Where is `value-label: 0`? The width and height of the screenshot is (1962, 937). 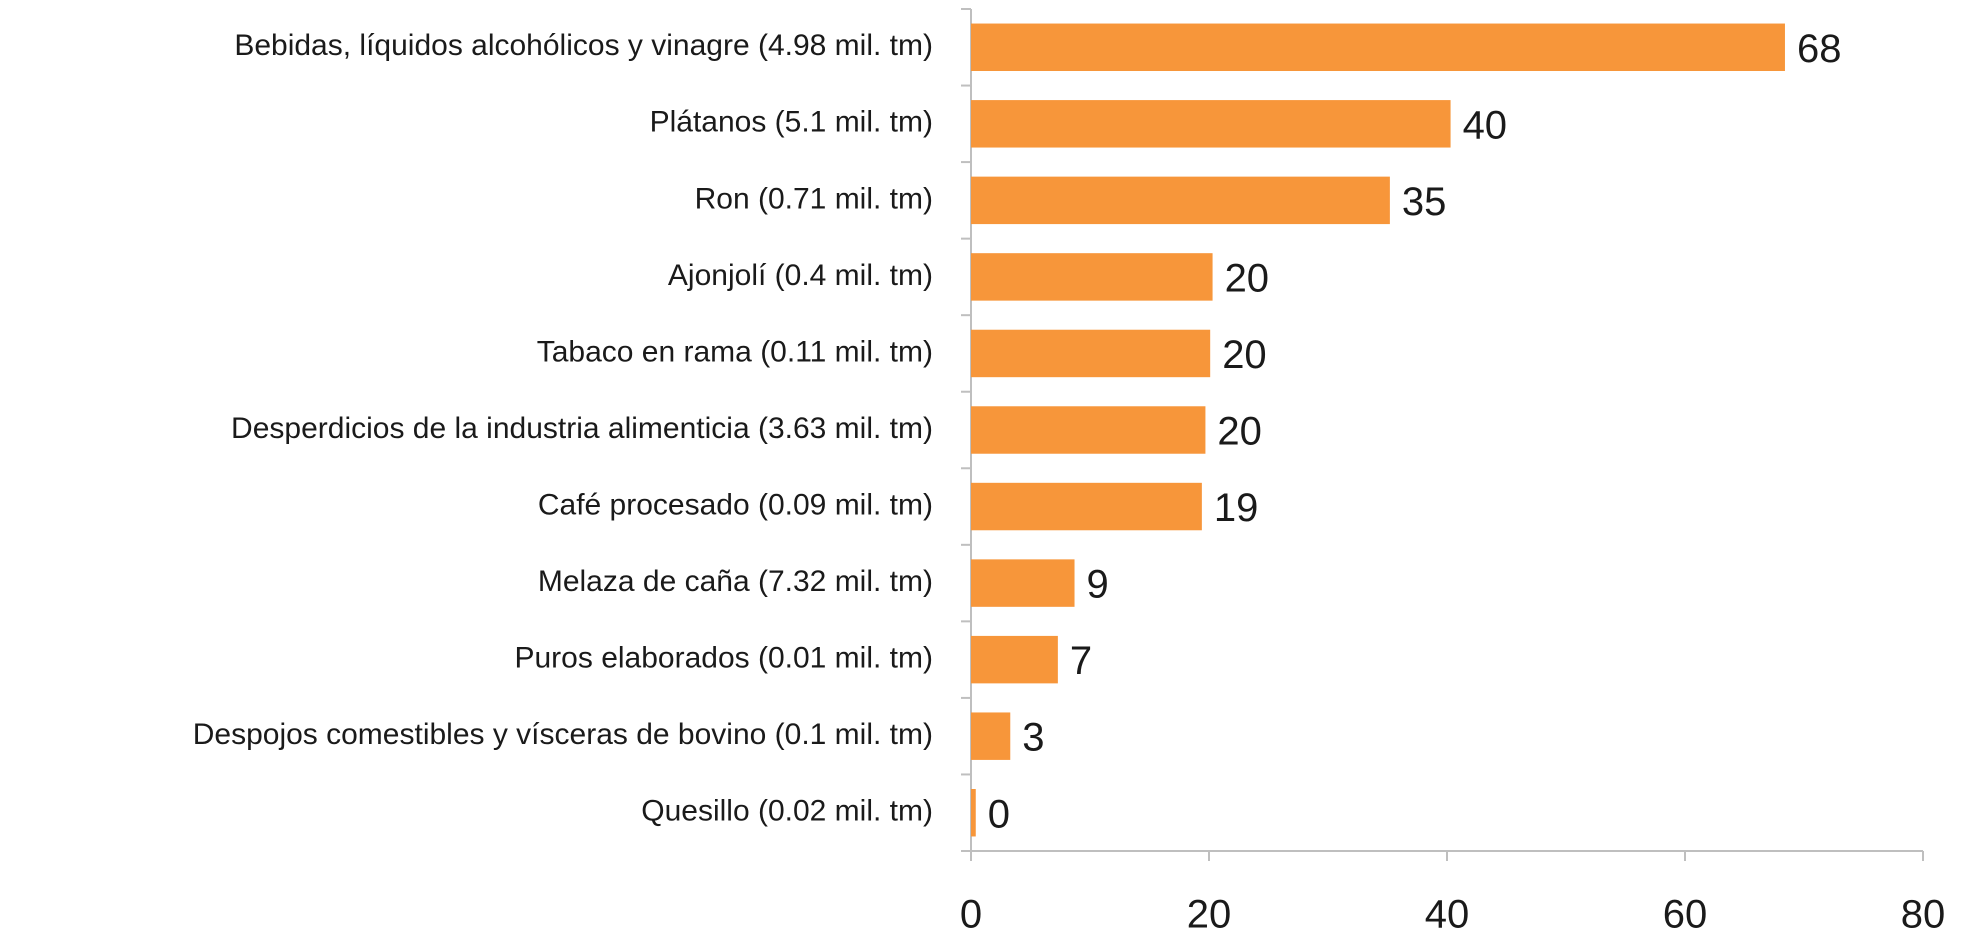
value-label: 0 is located at coordinates (999, 814).